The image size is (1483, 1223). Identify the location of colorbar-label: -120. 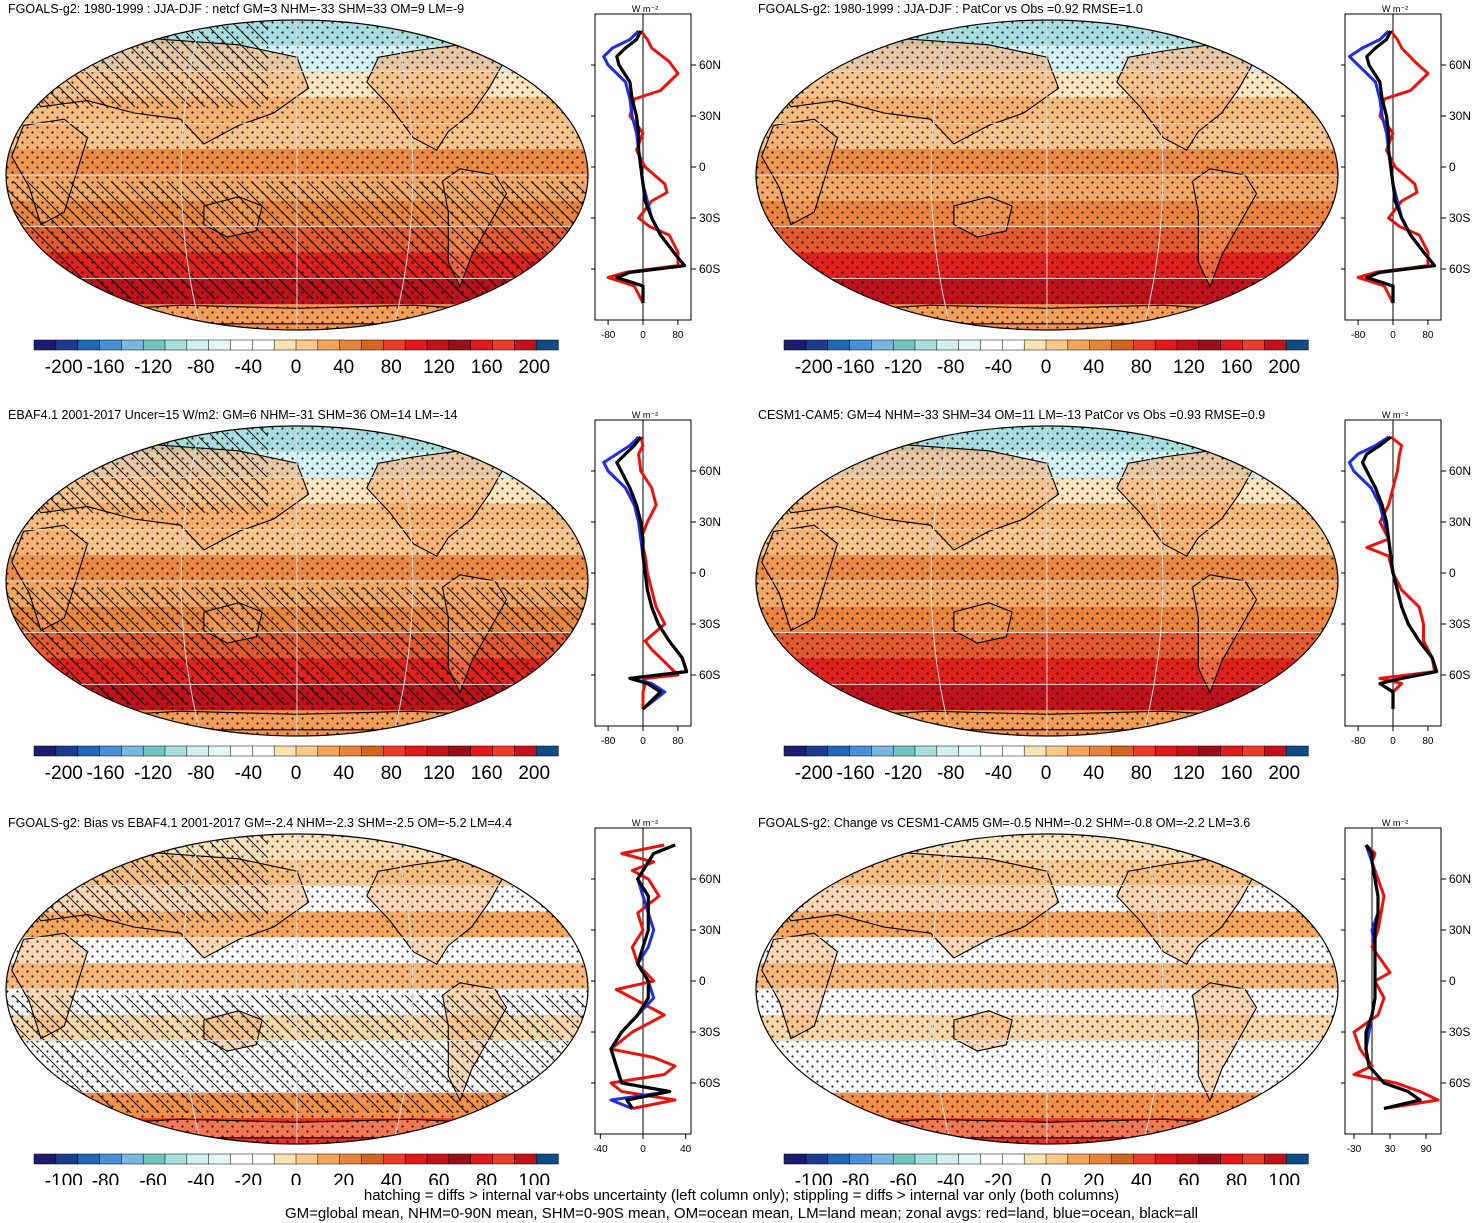
(153, 367).